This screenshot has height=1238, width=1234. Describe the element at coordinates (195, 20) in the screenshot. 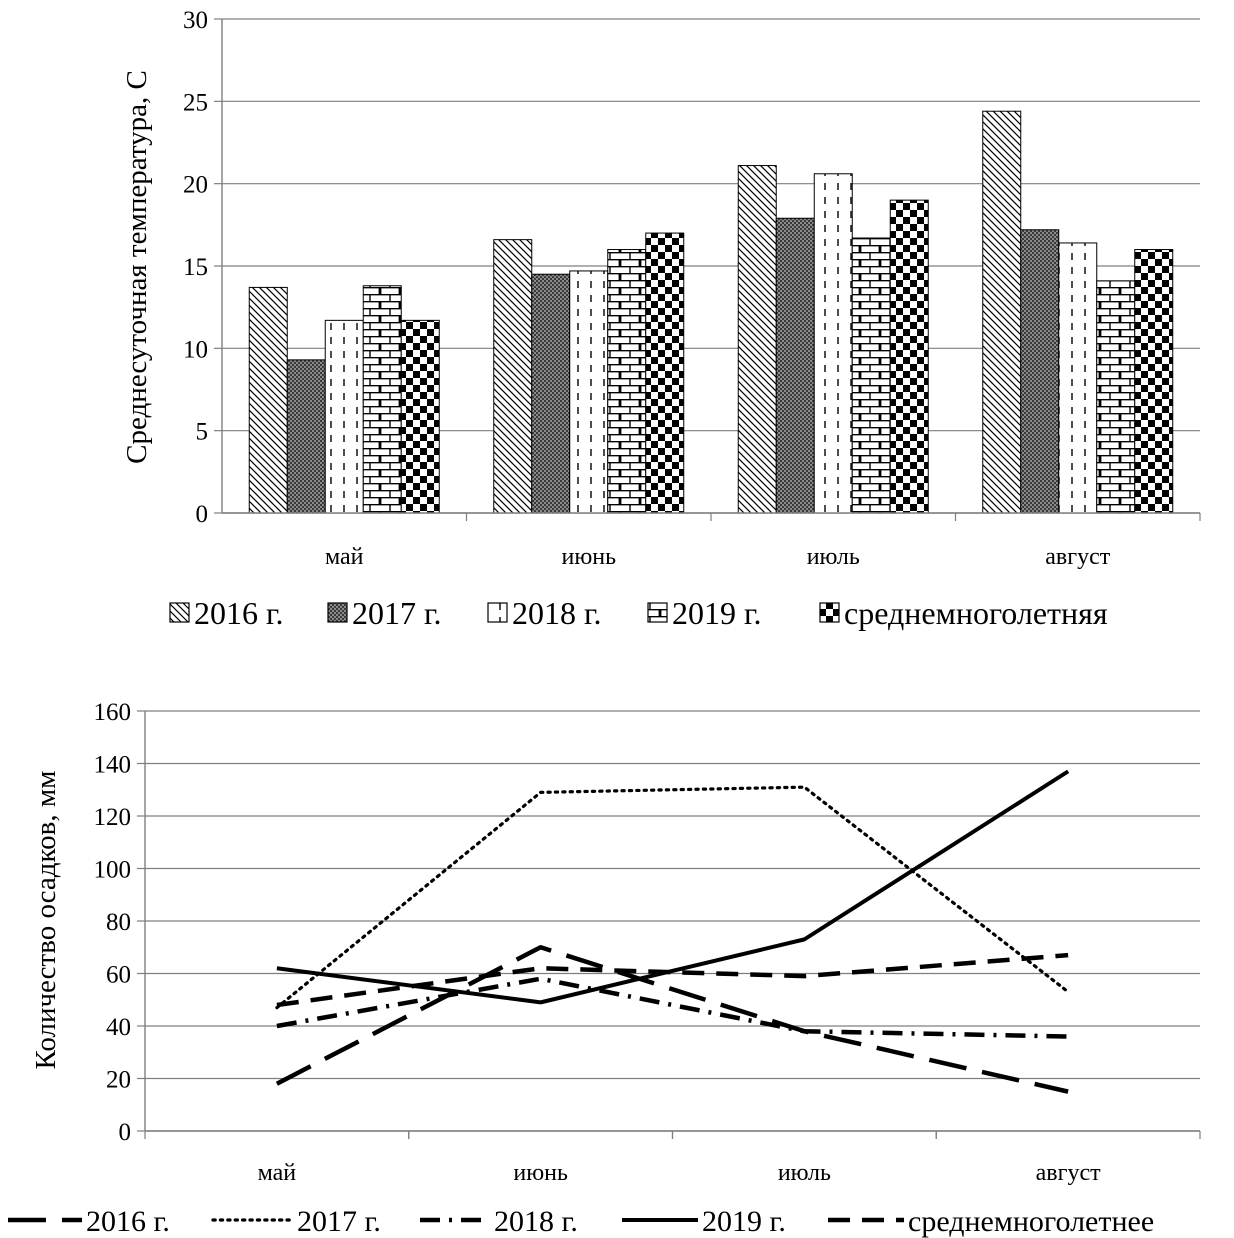

I see `bar-y-tick-label: 30` at that location.